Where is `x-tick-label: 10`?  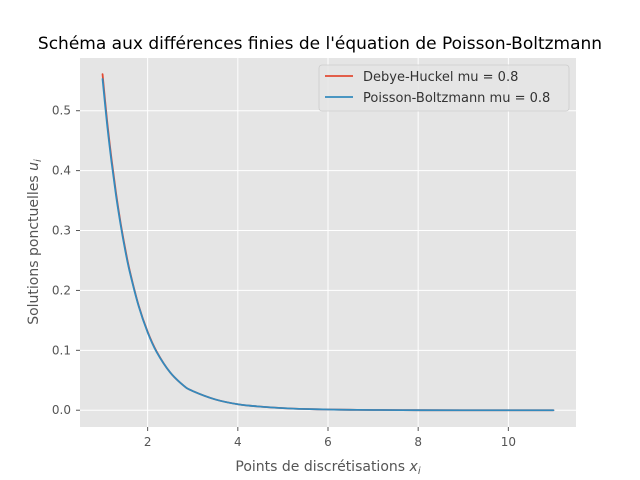 x-tick-label: 10 is located at coordinates (508, 442).